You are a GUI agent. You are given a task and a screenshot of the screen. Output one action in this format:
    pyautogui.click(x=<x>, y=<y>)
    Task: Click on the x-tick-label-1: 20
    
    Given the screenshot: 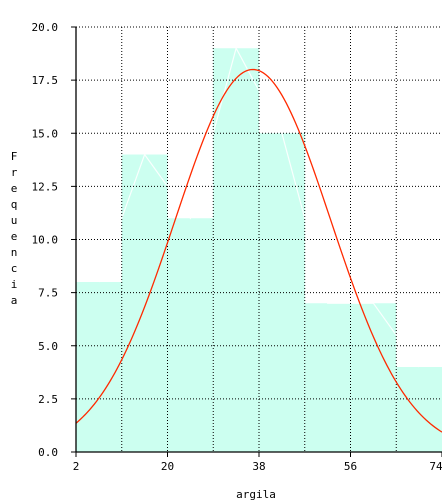 What is the action you would take?
    pyautogui.click(x=167, y=466)
    